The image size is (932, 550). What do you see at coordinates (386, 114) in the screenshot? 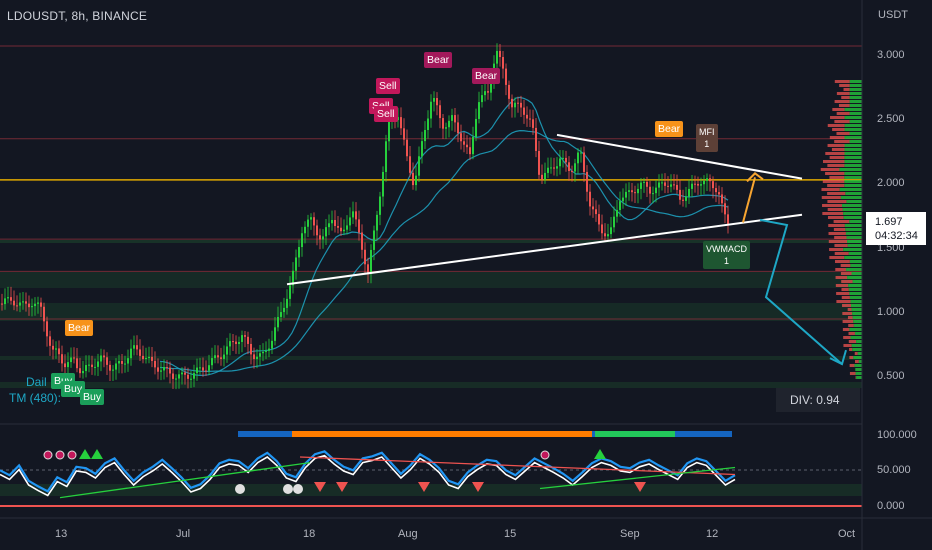
I see `sell-signal-tag: Sell` at bounding box center [386, 114].